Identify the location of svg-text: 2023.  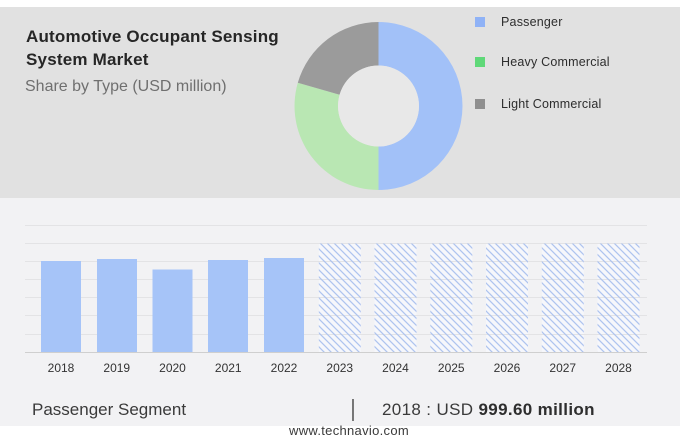
(339, 368).